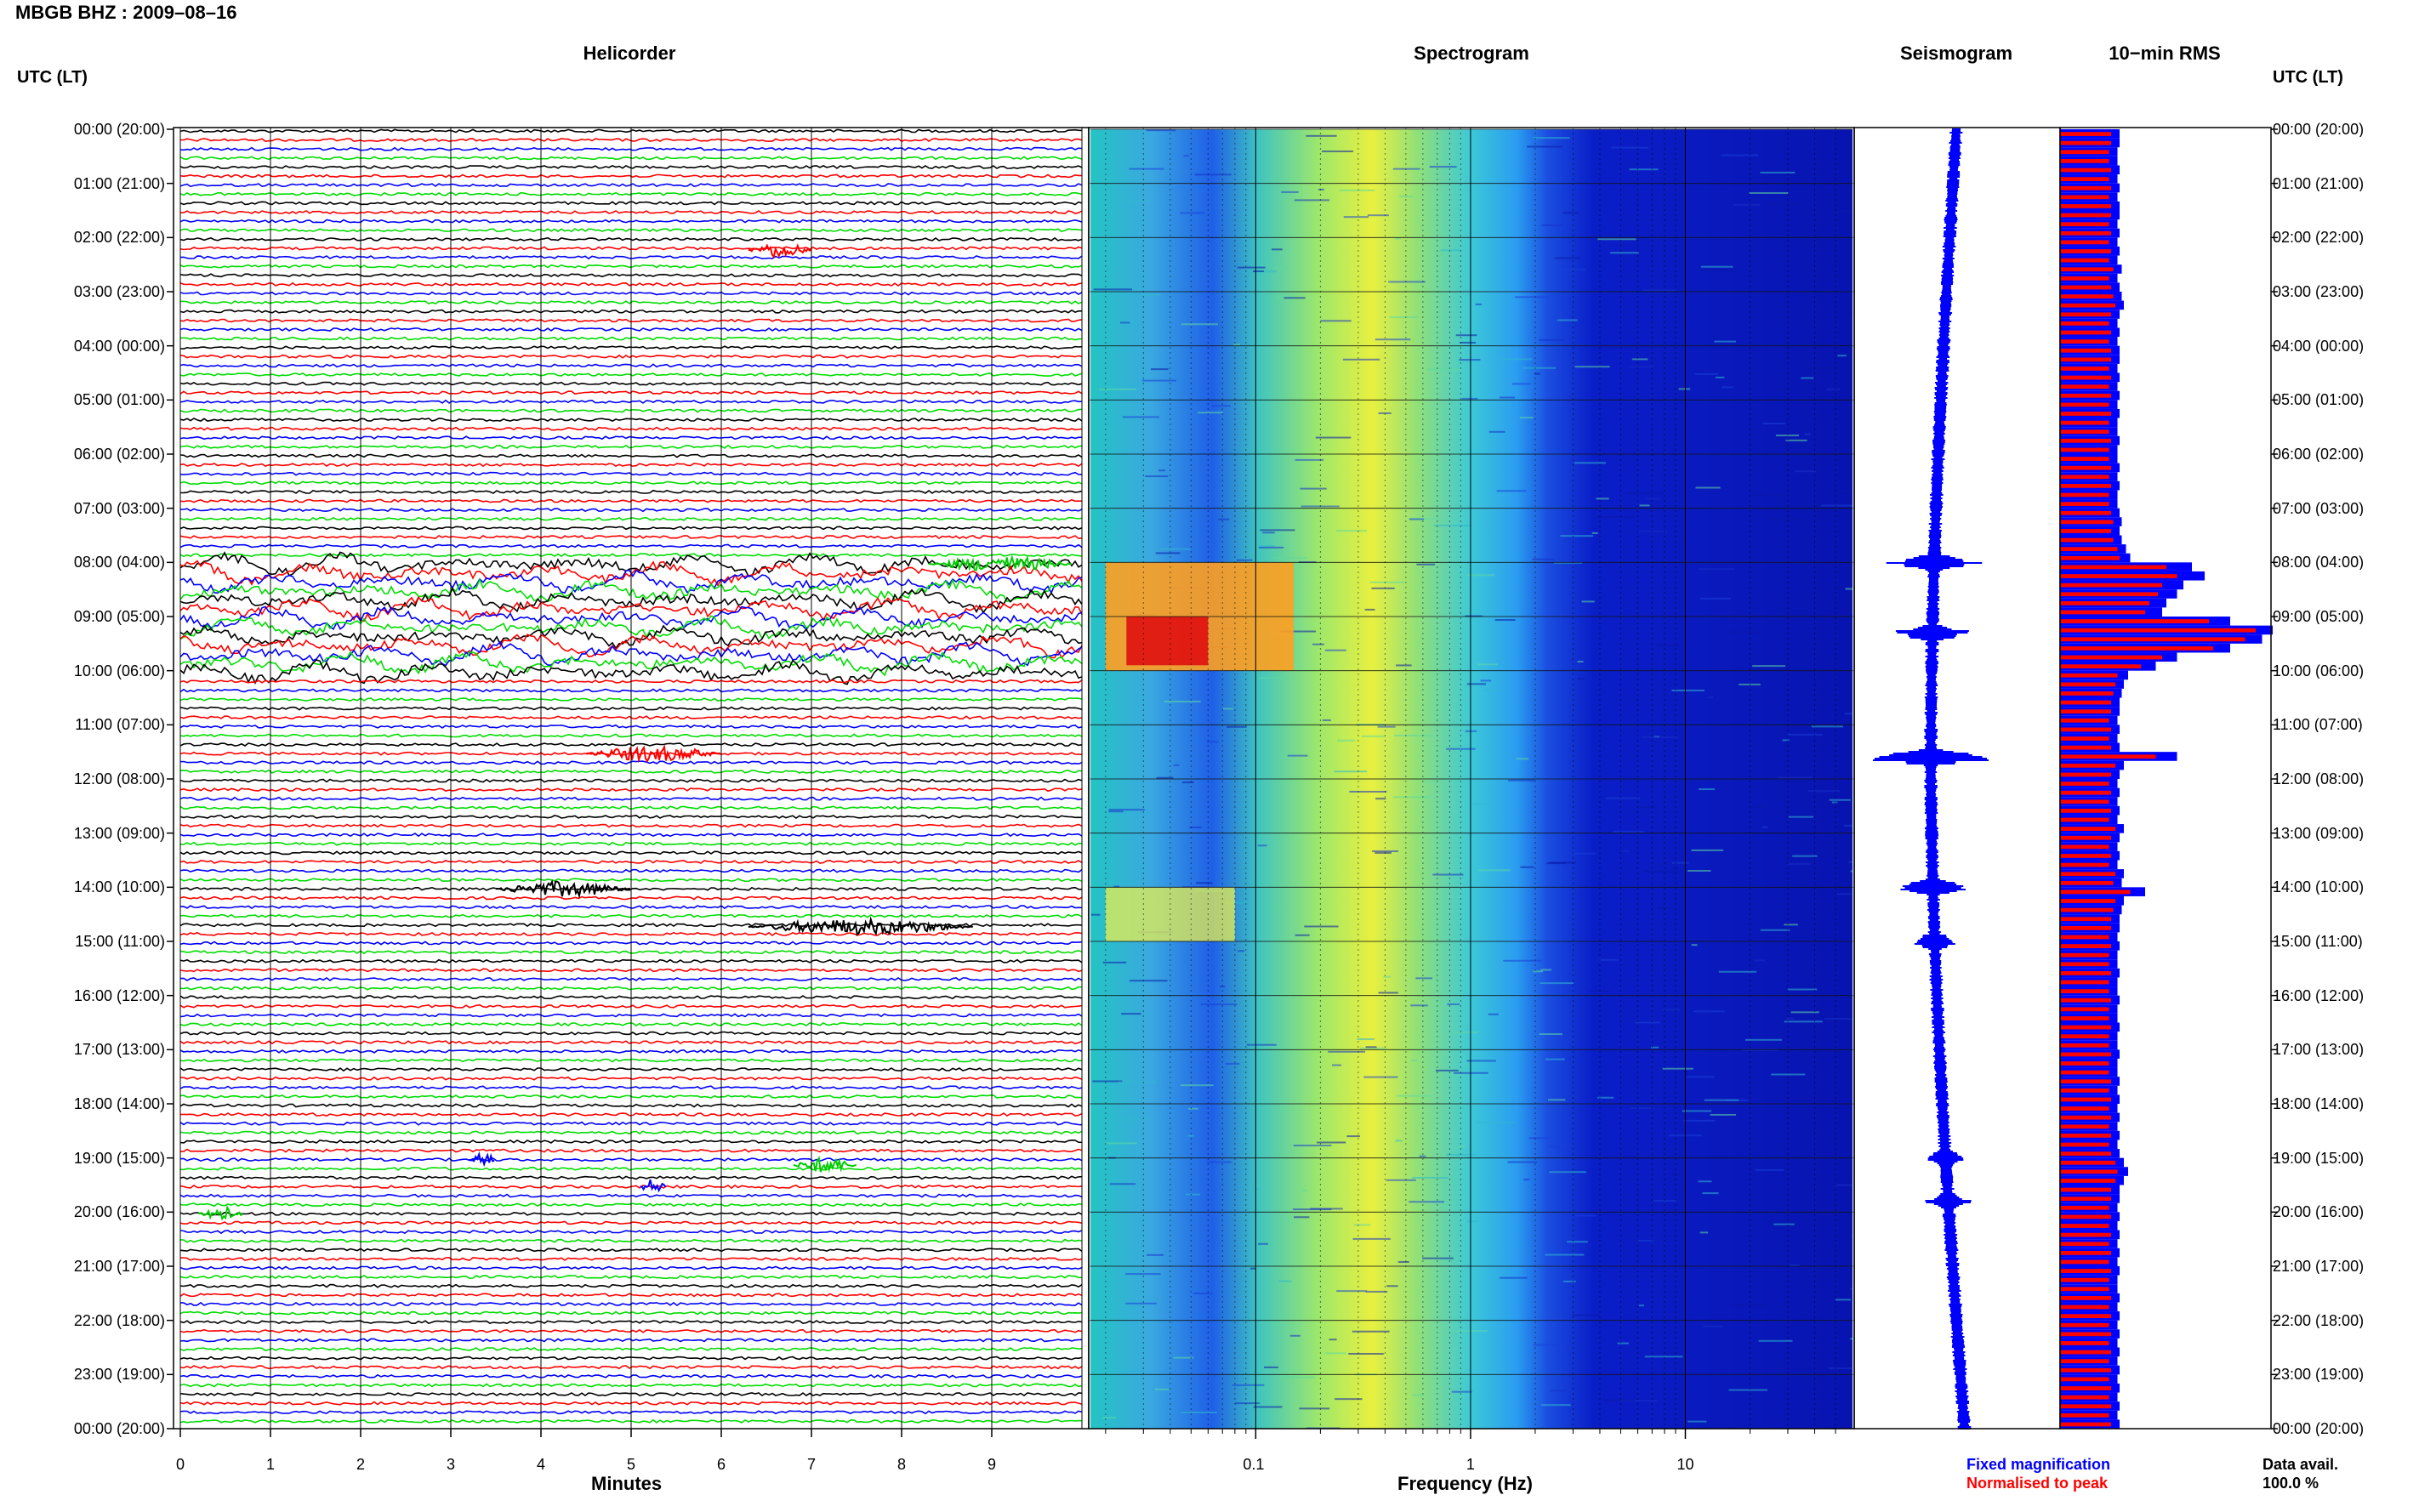 This screenshot has height=1512, width=2419. What do you see at coordinates (119, 1050) in the screenshot?
I see `time-label-left: 17:00 (13:00)` at bounding box center [119, 1050].